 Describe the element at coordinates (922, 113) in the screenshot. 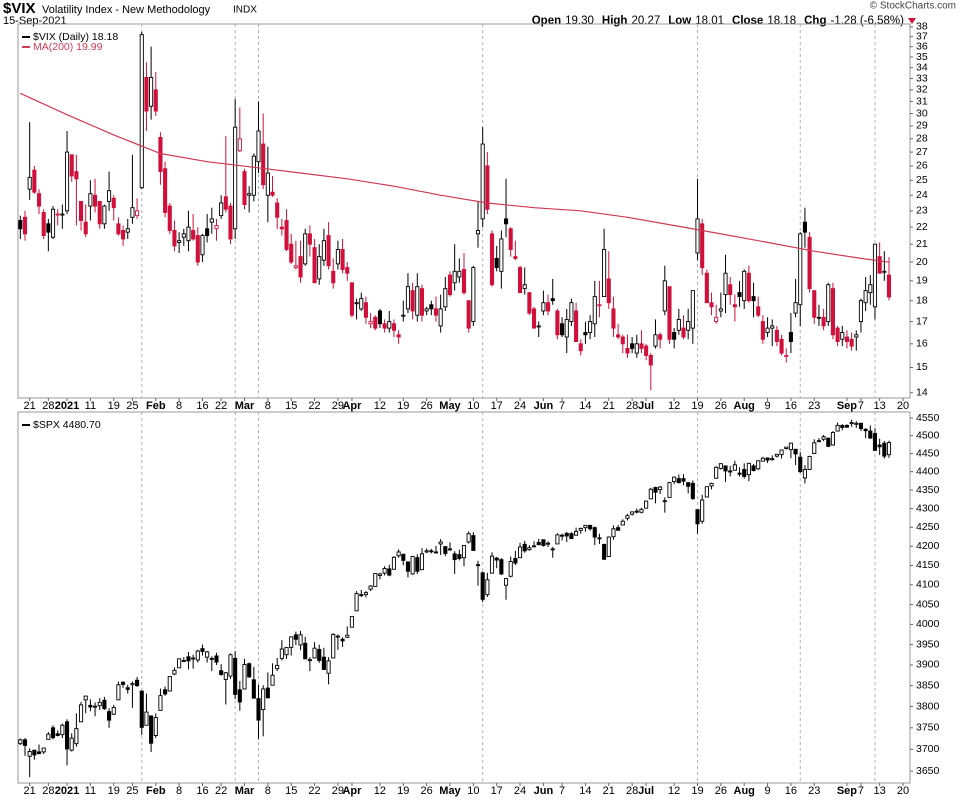

I see `y-tick-label: 30` at that location.